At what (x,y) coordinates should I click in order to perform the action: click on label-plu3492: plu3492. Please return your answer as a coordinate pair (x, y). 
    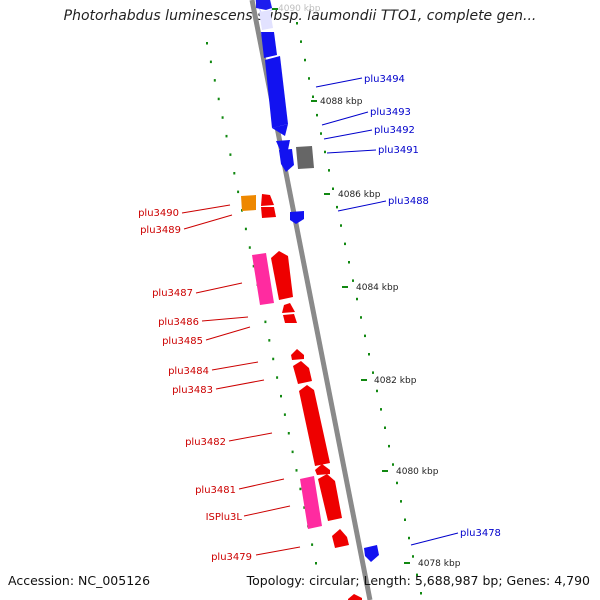
    Looking at the image, I should click on (394, 130).